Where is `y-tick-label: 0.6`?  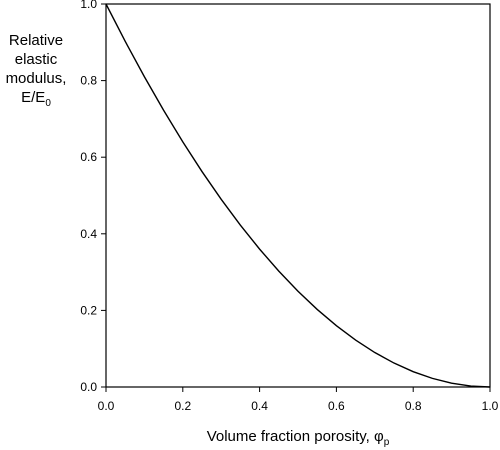 y-tick-label: 0.6 is located at coordinates (88, 157).